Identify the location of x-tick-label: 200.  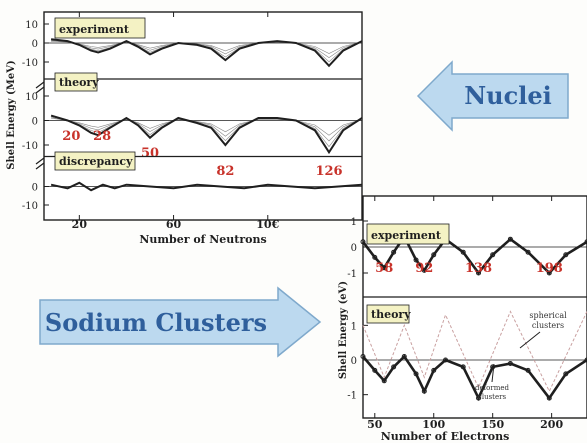
(551, 424).